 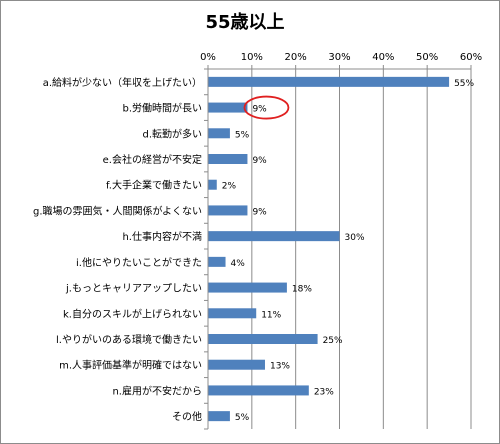 What do you see at coordinates (162, 236) in the screenshot?
I see `category-label: h.仕事内容が不満` at bounding box center [162, 236].